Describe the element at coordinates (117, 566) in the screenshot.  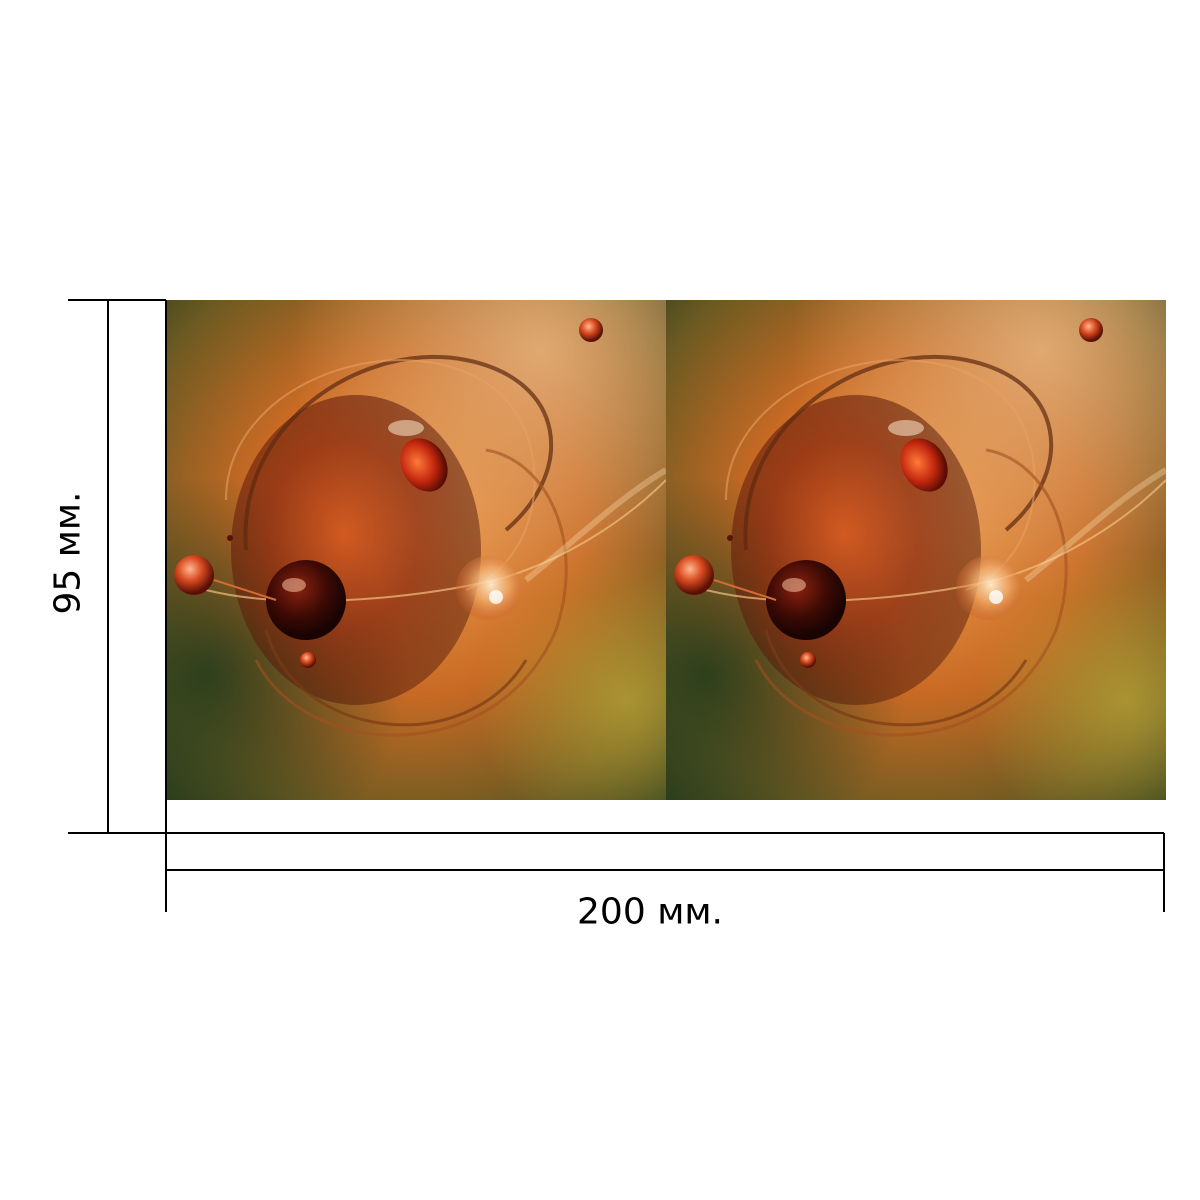
I see `height-dimension` at that location.